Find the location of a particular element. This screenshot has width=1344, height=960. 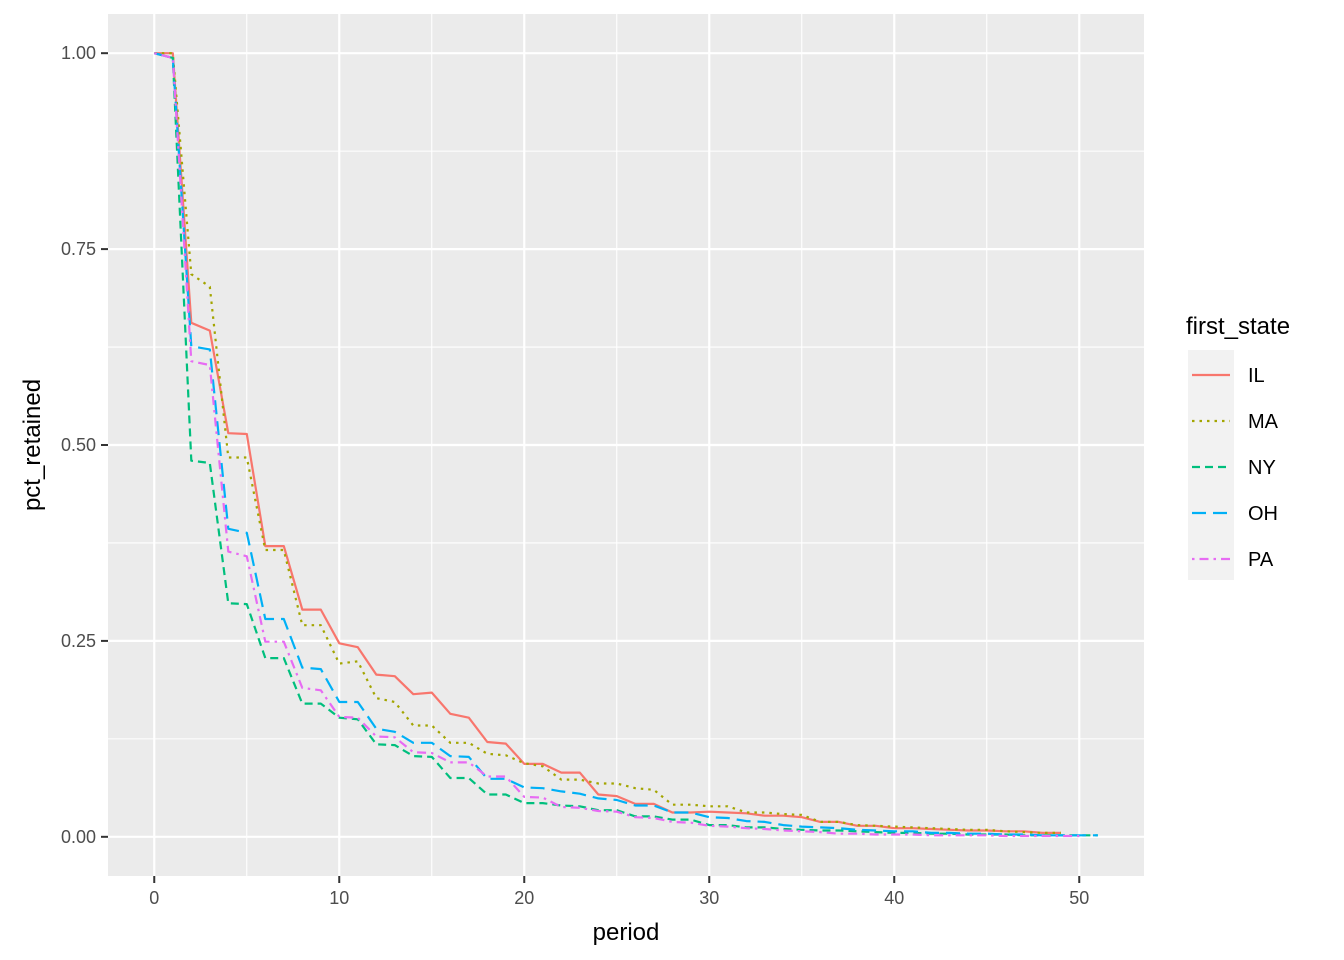

y-axis-ticks: 0.00 0.25 0.50 0.75 1.00 is located at coordinates (84, 445).